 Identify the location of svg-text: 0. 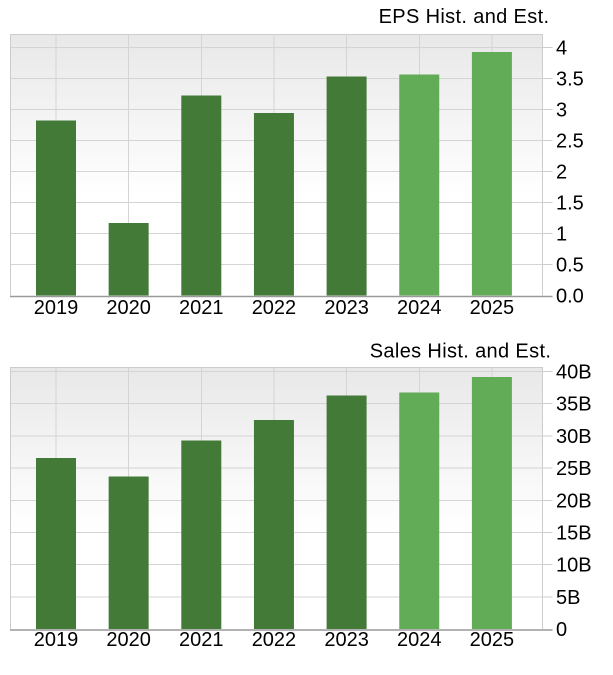
(561, 630).